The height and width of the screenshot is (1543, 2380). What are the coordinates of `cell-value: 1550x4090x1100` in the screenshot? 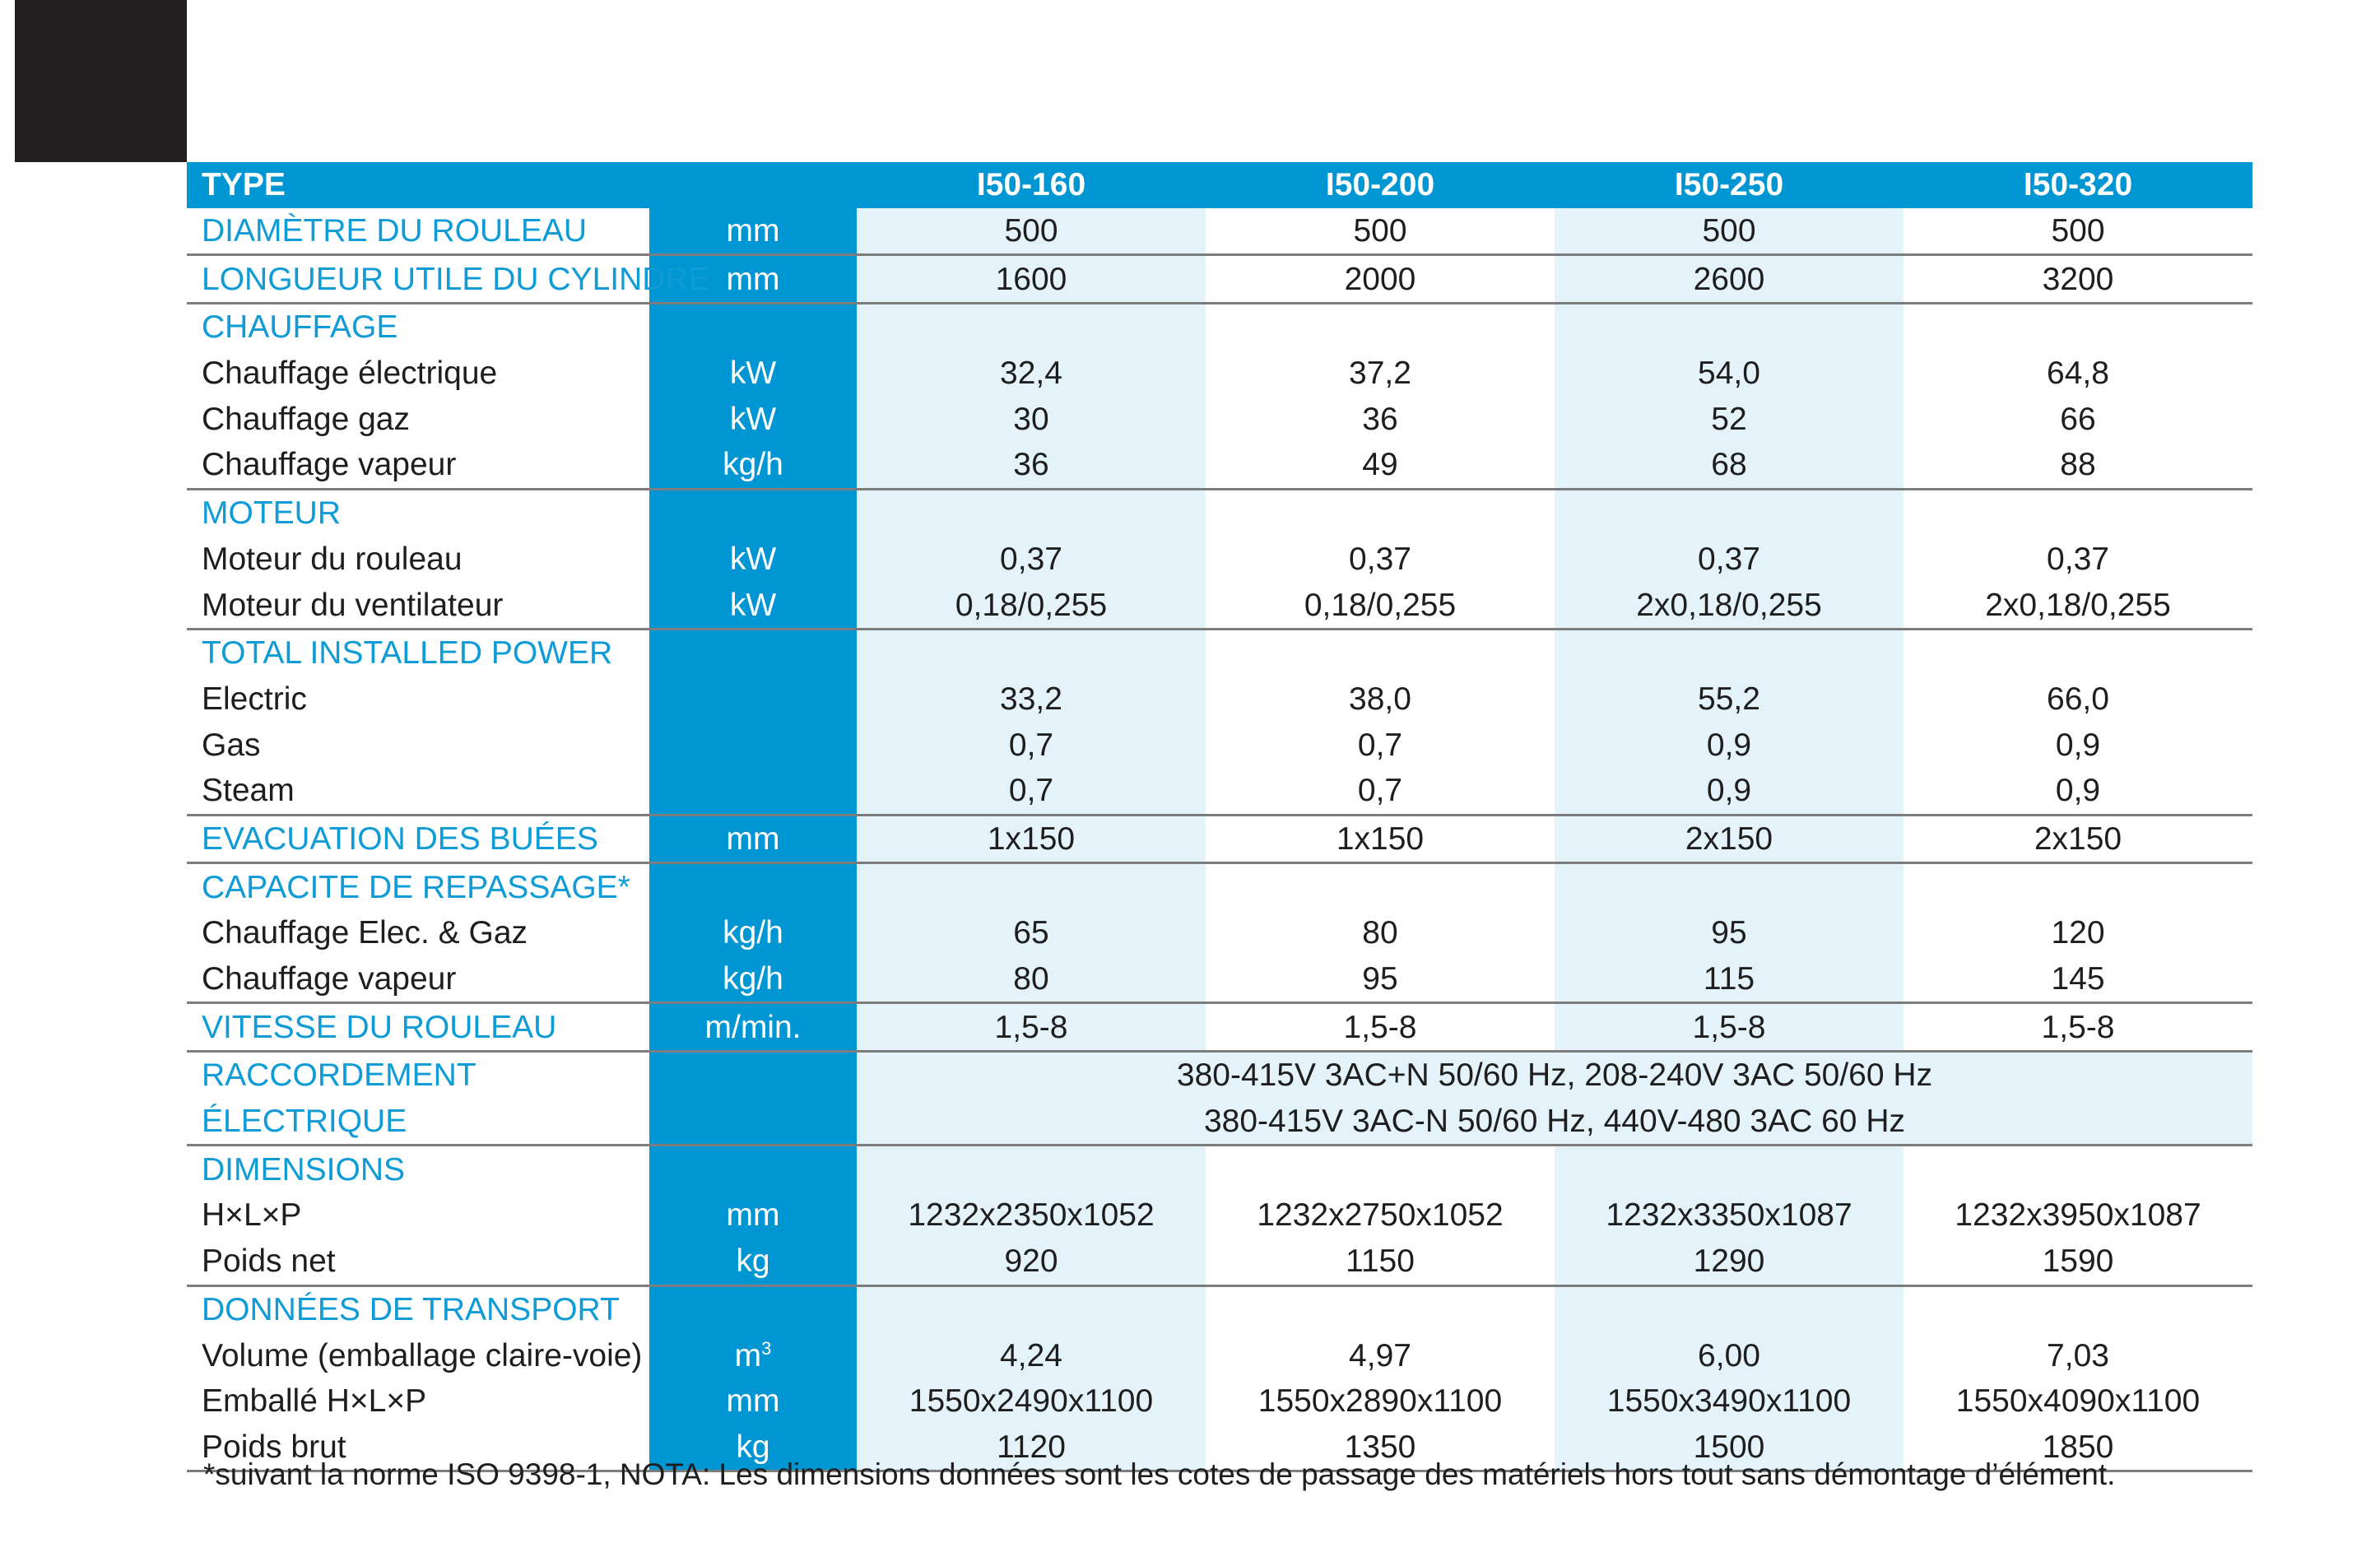 It's located at (2078, 1402).